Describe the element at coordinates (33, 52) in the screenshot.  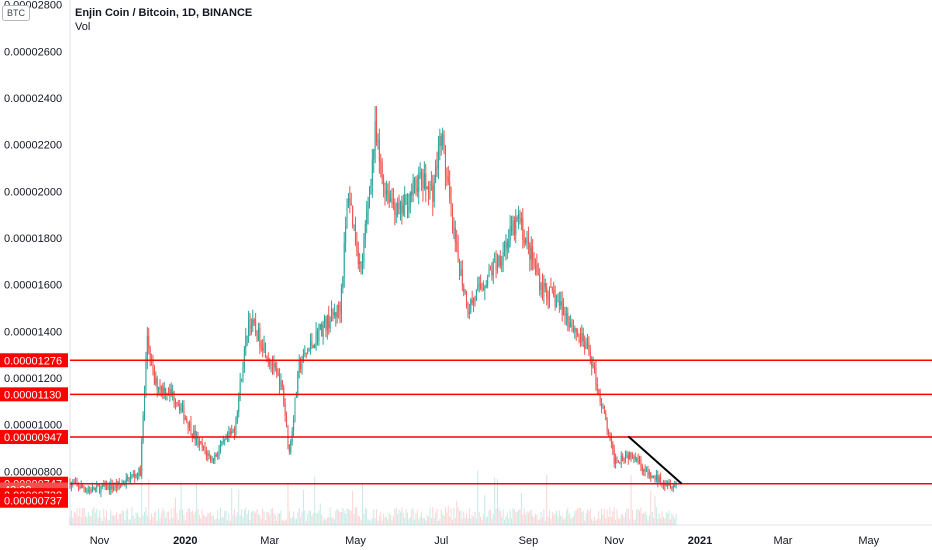
I see `y-tick-label: 0.00002600` at that location.